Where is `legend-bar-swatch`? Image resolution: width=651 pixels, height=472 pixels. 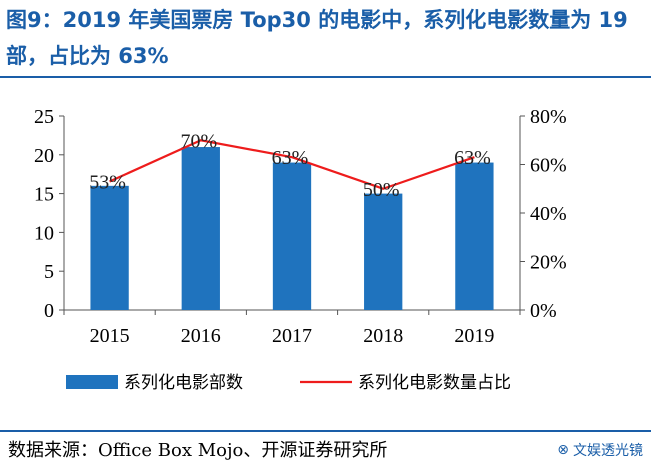 legend-bar-swatch is located at coordinates (92, 382).